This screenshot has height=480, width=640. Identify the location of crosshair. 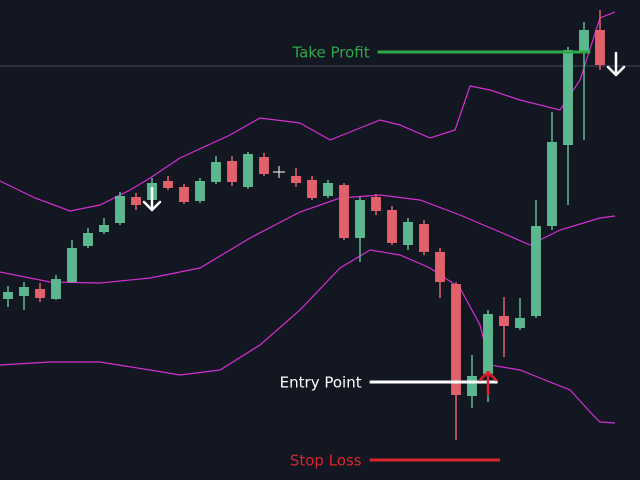
(279, 172).